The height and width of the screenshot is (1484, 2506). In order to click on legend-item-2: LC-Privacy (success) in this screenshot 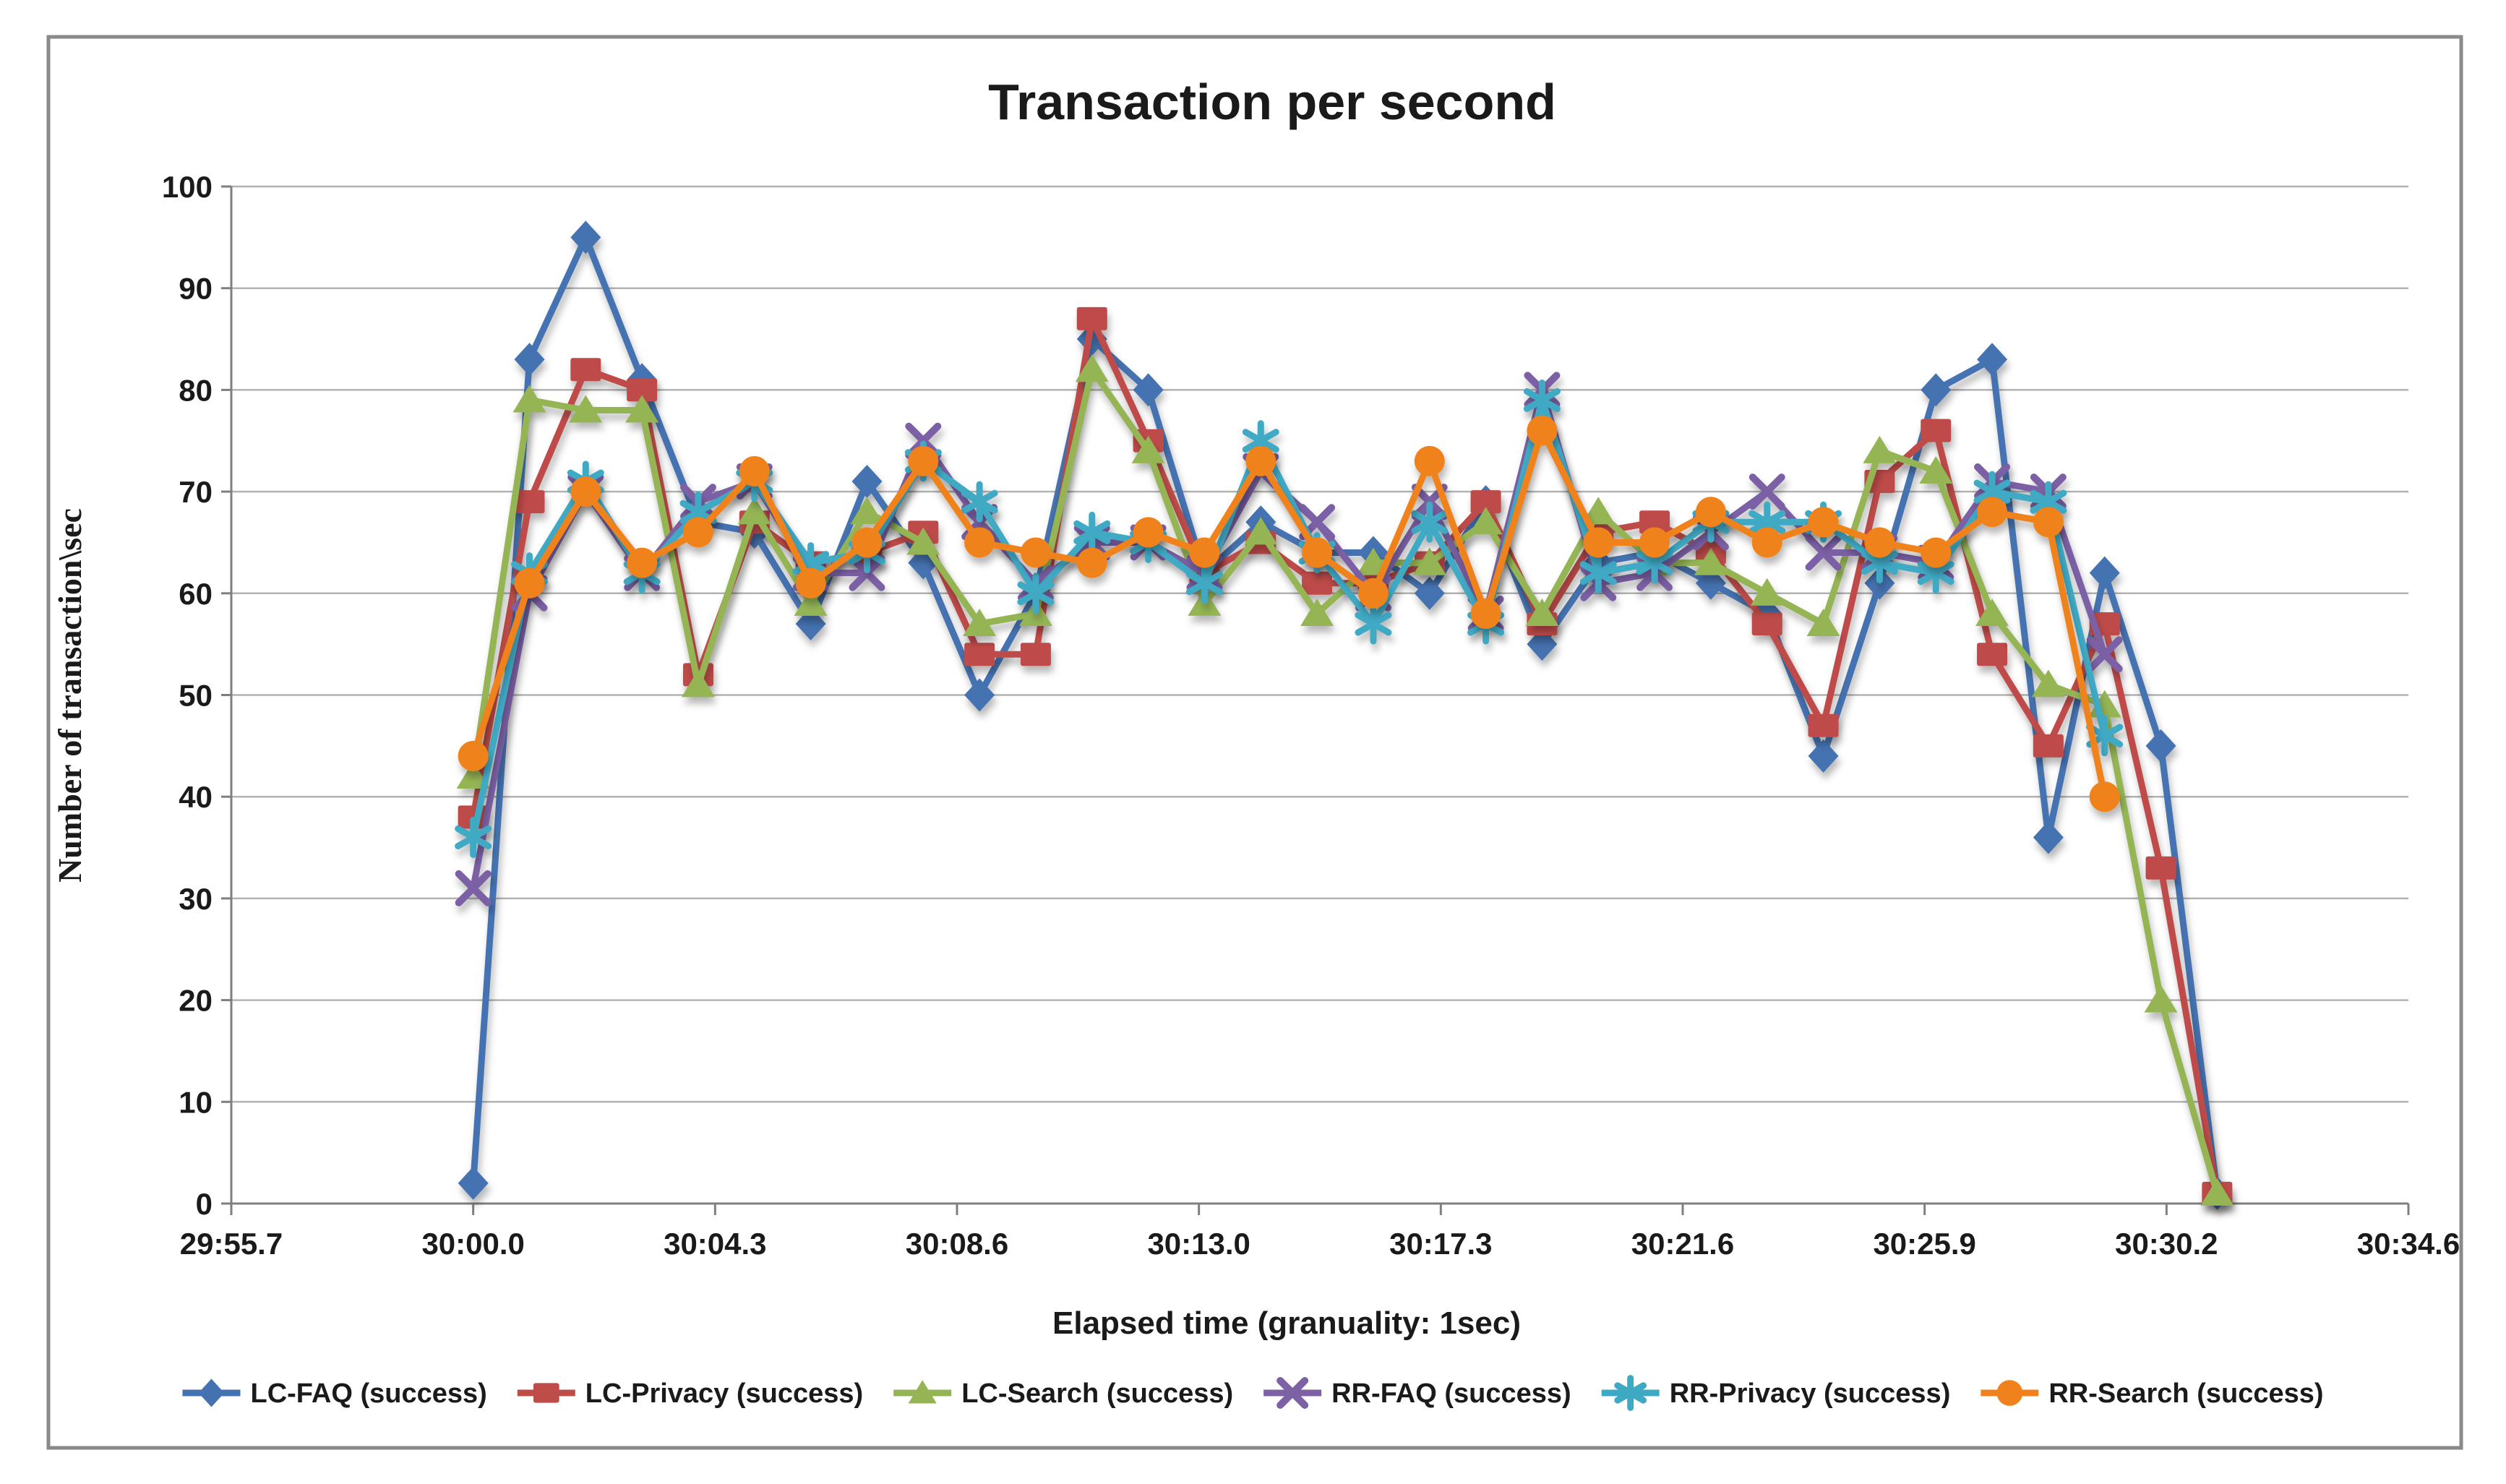, I will do `click(690, 1393)`.